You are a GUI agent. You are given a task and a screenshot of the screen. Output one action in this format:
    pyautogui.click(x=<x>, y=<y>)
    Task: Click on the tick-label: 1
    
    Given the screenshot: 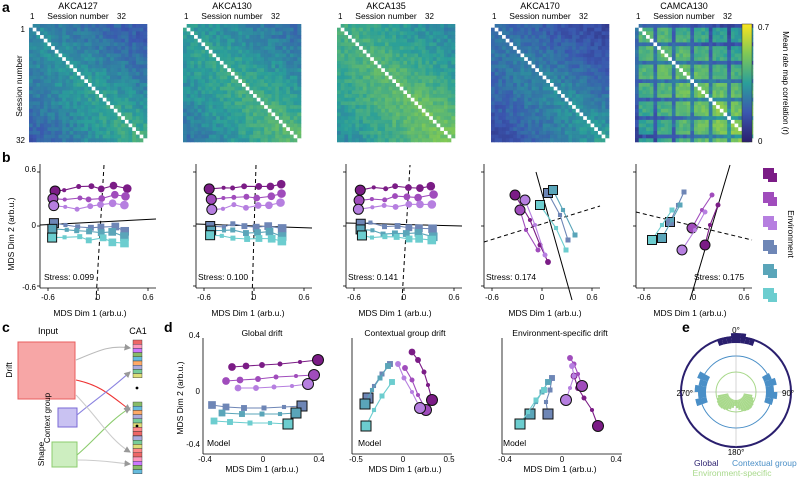 What is the action you would take?
    pyautogui.click(x=186, y=16)
    